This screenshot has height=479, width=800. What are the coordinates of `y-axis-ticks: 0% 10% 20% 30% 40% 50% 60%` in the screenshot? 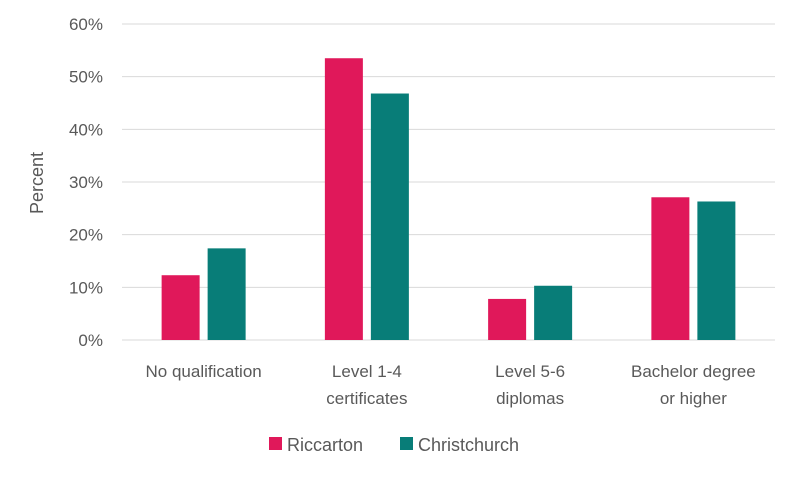 It's located at (86, 182).